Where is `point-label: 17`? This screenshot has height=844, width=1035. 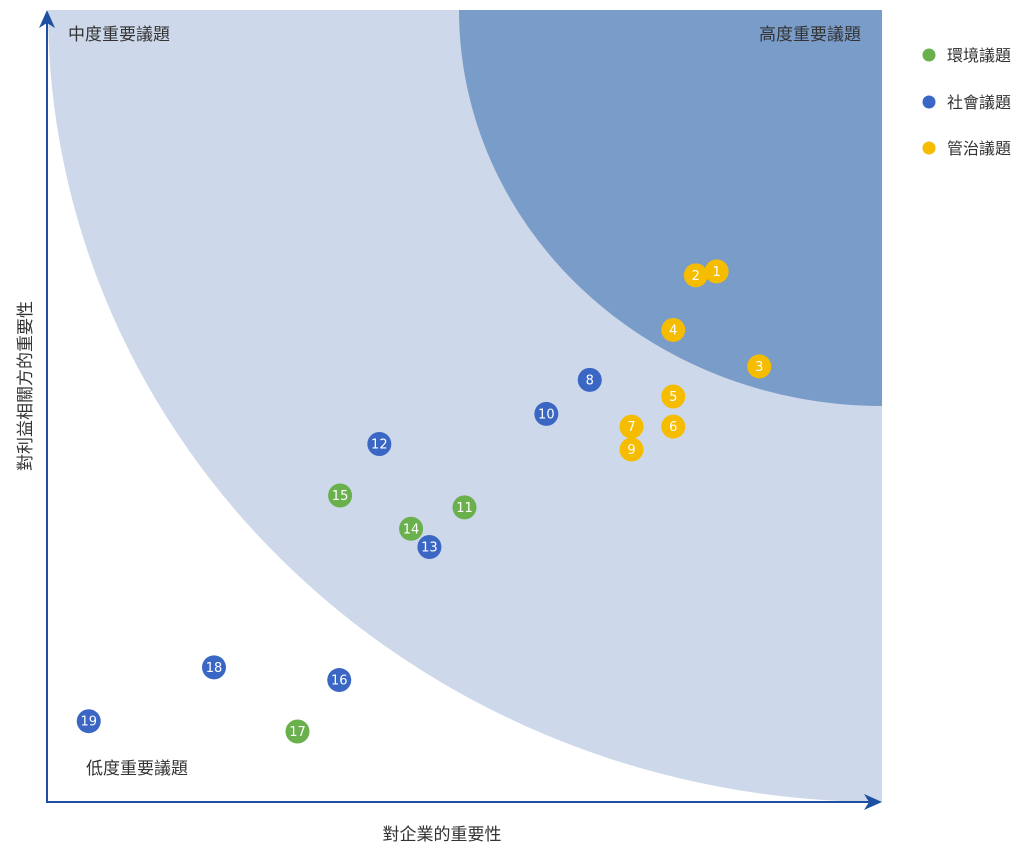 point-label: 17 is located at coordinates (297, 732).